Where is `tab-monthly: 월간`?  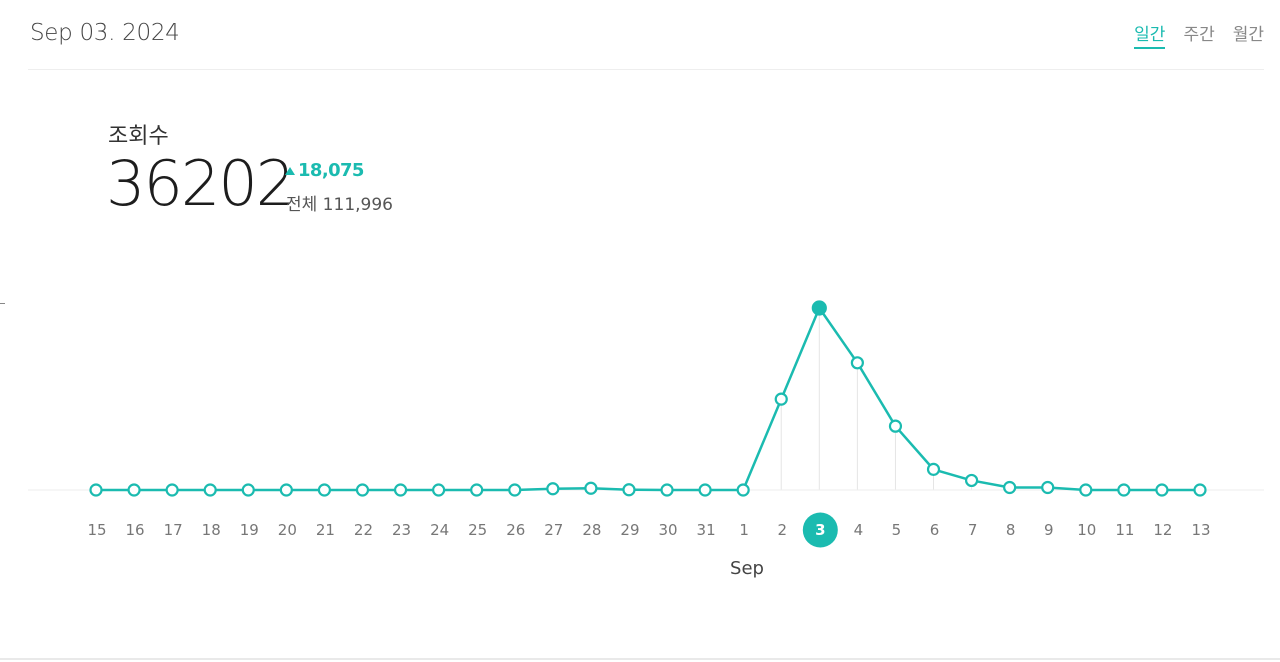 tab-monthly: 월간 is located at coordinates (1248, 35).